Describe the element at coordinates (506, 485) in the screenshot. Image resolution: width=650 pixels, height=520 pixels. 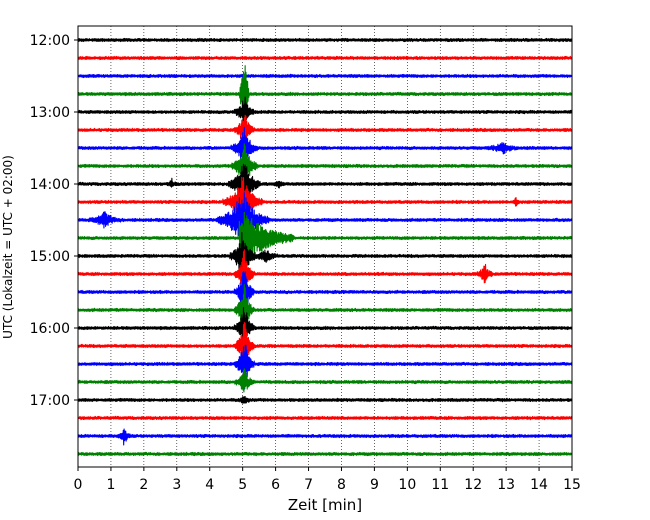
I see `x-tick-label: 13` at that location.